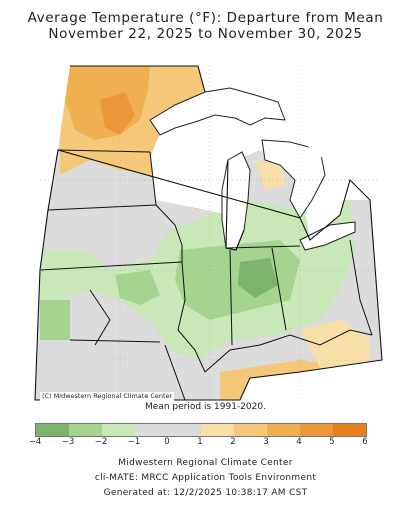 Image resolution: width=411 pixels, height=531 pixels. I want to click on cool-region-deep, so click(258, 278).